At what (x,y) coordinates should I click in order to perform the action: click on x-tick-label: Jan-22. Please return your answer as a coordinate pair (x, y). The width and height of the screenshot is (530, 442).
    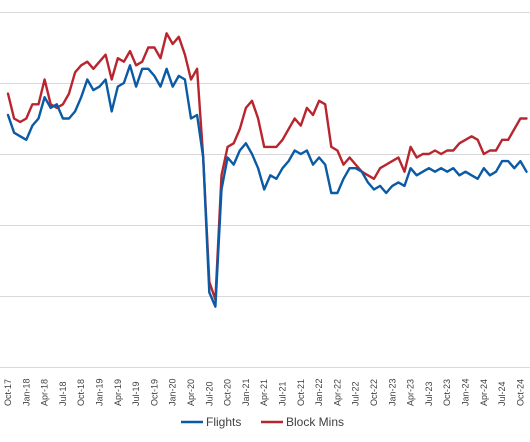
    Looking at the image, I should click on (319, 392).